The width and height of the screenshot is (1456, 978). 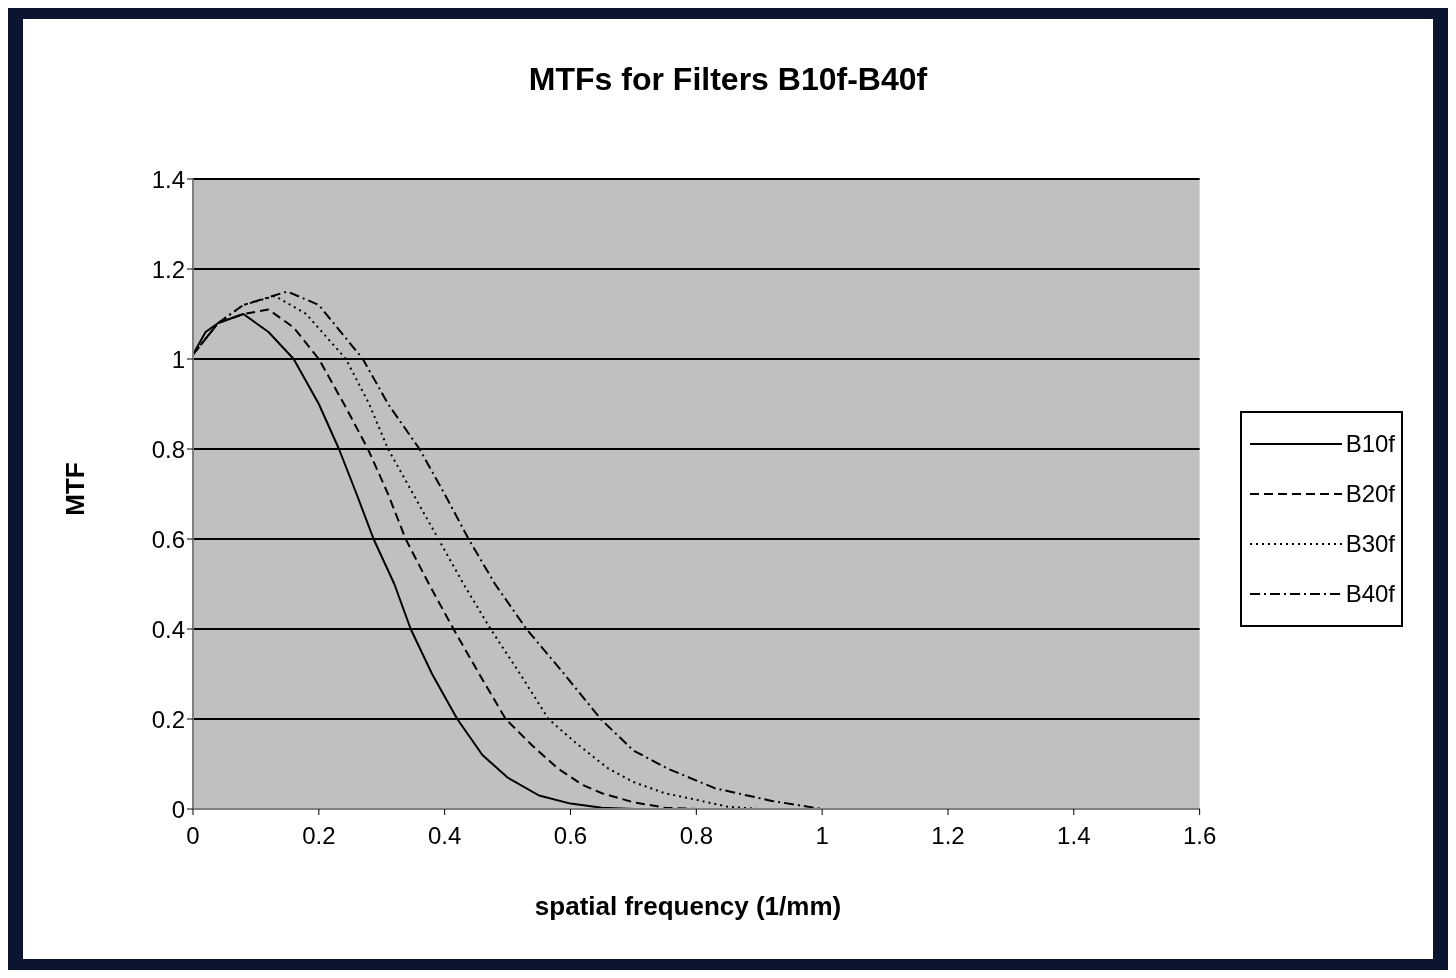 What do you see at coordinates (728, 79) in the screenshot?
I see `chart-title: MTFs for Filters B10f-B40f` at bounding box center [728, 79].